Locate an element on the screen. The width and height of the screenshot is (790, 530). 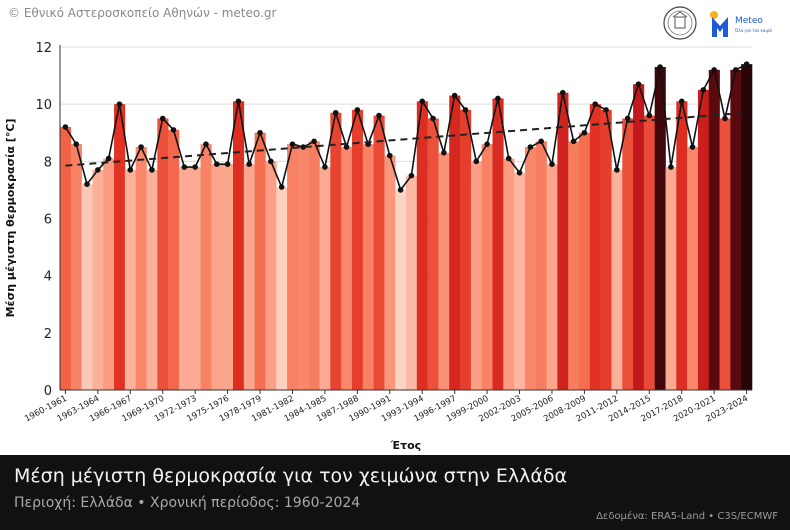
y-tick-label: 2 is located at coordinates (48, 334).